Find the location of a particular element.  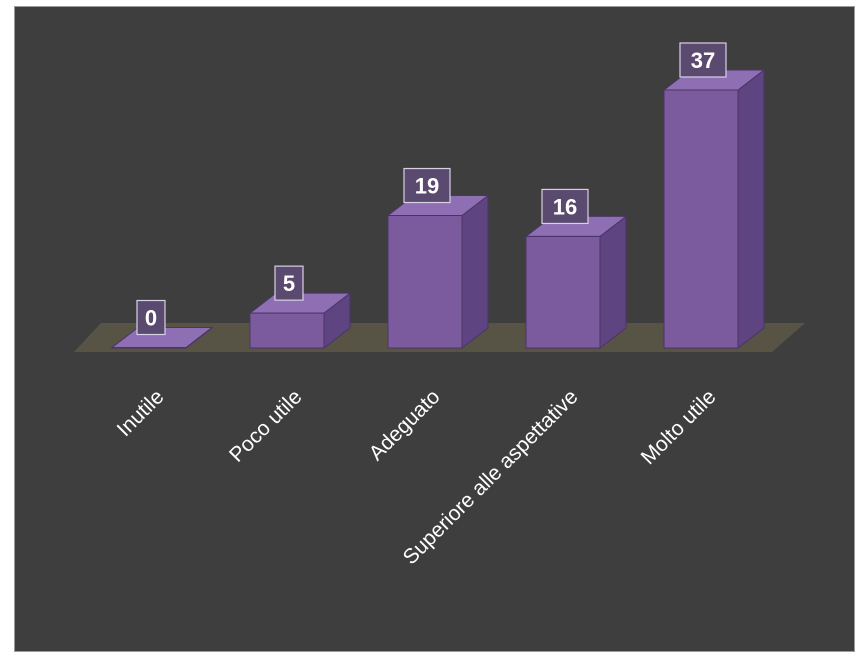

category-label: Molto utile is located at coordinates (679, 427).